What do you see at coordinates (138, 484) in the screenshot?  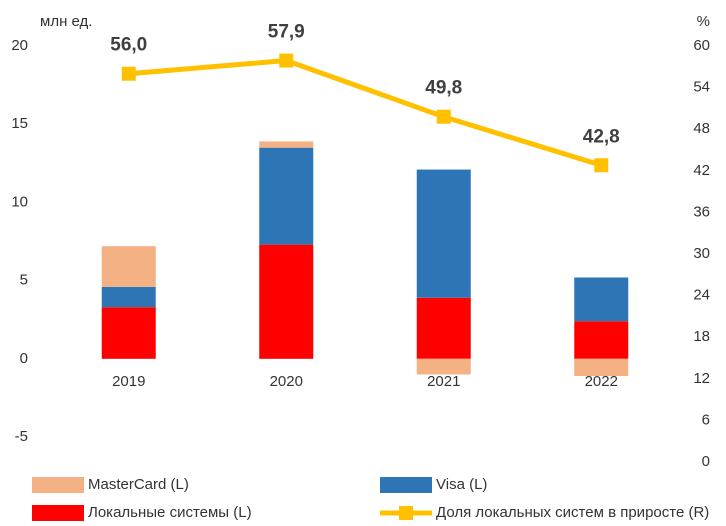 I see `legend-label: MasterCard (L)` at bounding box center [138, 484].